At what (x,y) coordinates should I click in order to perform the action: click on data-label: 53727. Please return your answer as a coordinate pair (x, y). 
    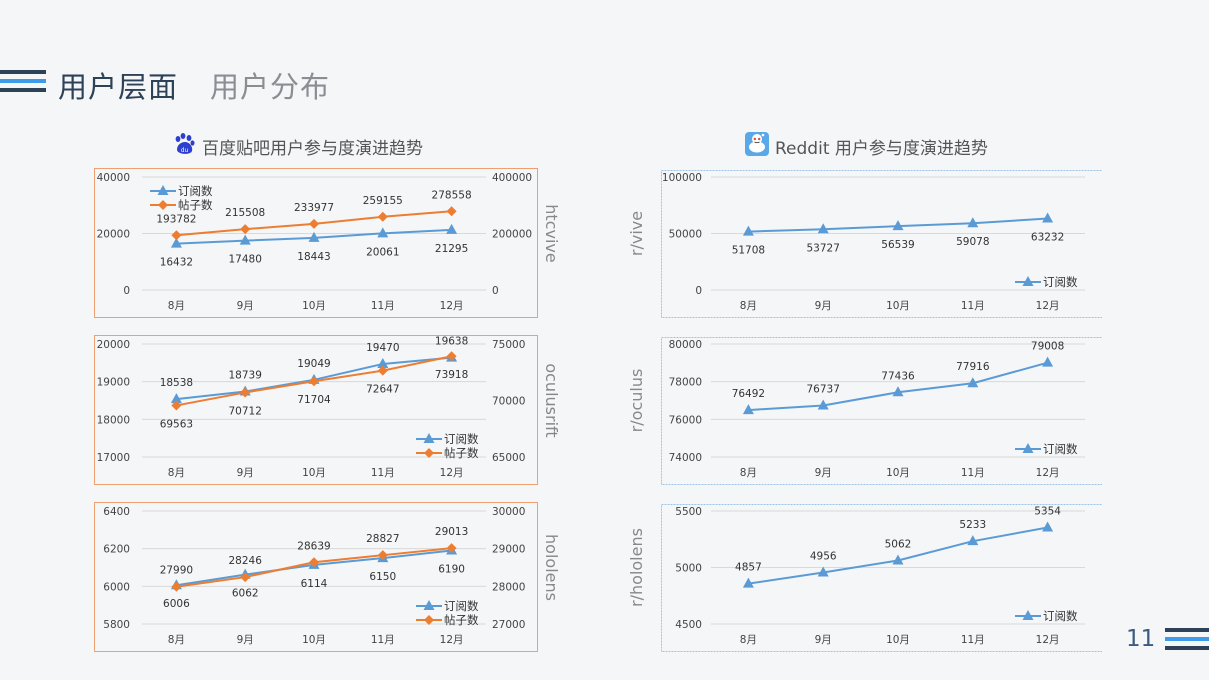
    Looking at the image, I should click on (822, 248).